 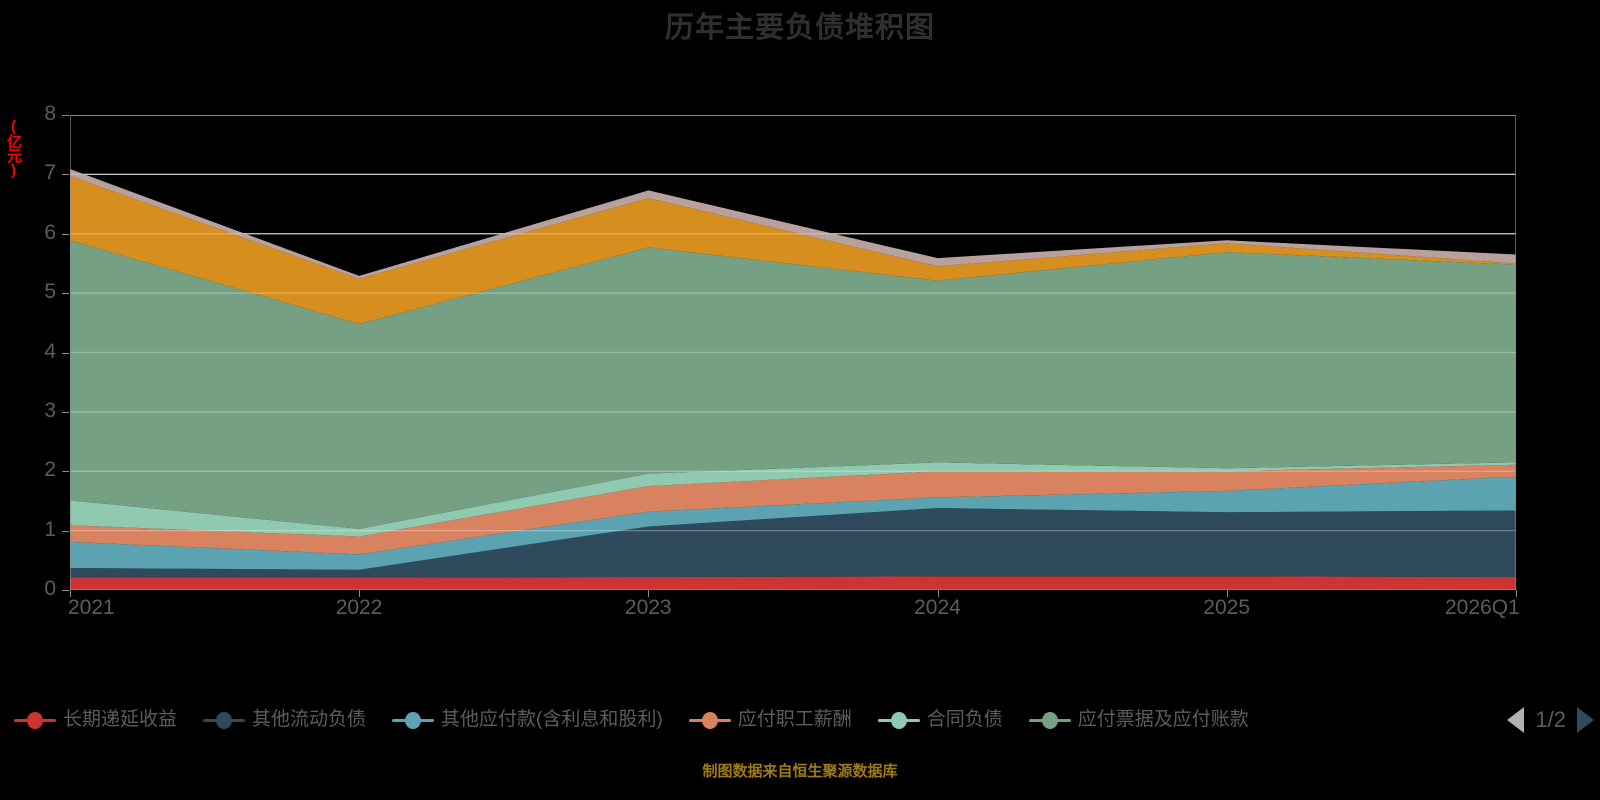 I want to click on y-axis-tick-label: 7, so click(x=50, y=173).